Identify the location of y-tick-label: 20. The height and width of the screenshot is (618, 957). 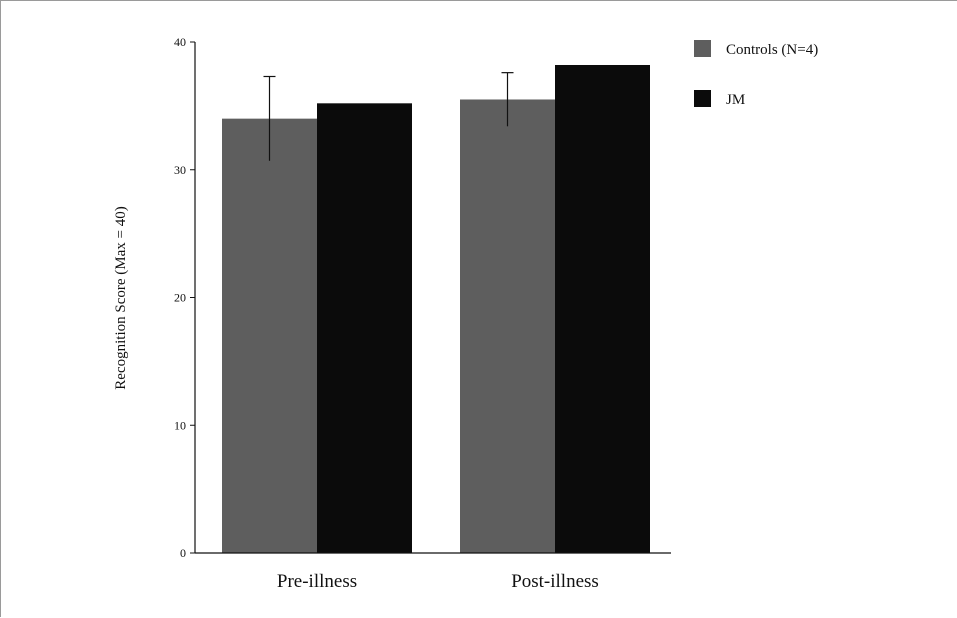
(180, 298).